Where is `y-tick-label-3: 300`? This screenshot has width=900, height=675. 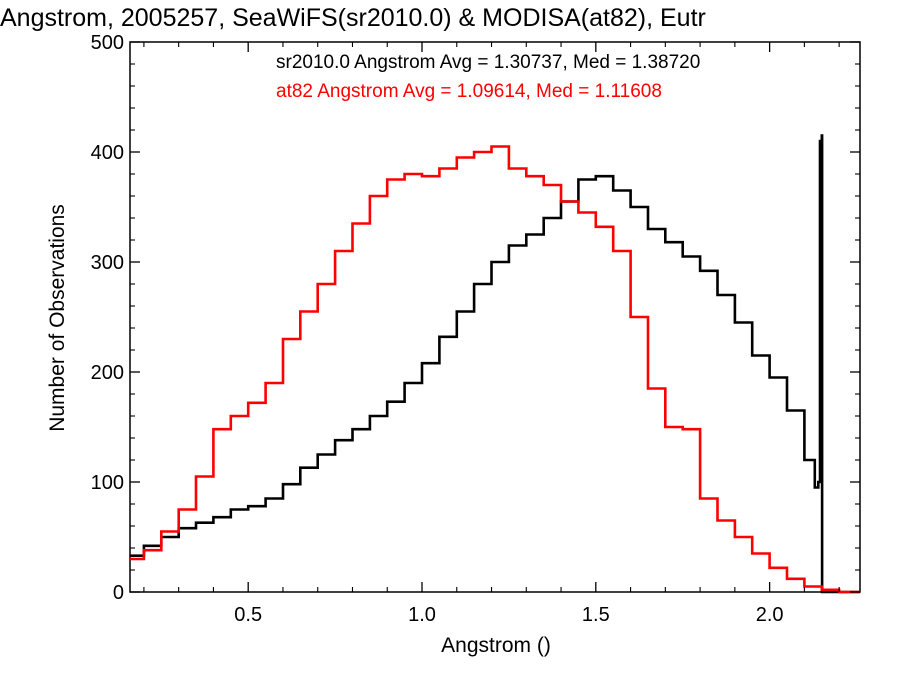 y-tick-label-3: 300 is located at coordinates (107, 263).